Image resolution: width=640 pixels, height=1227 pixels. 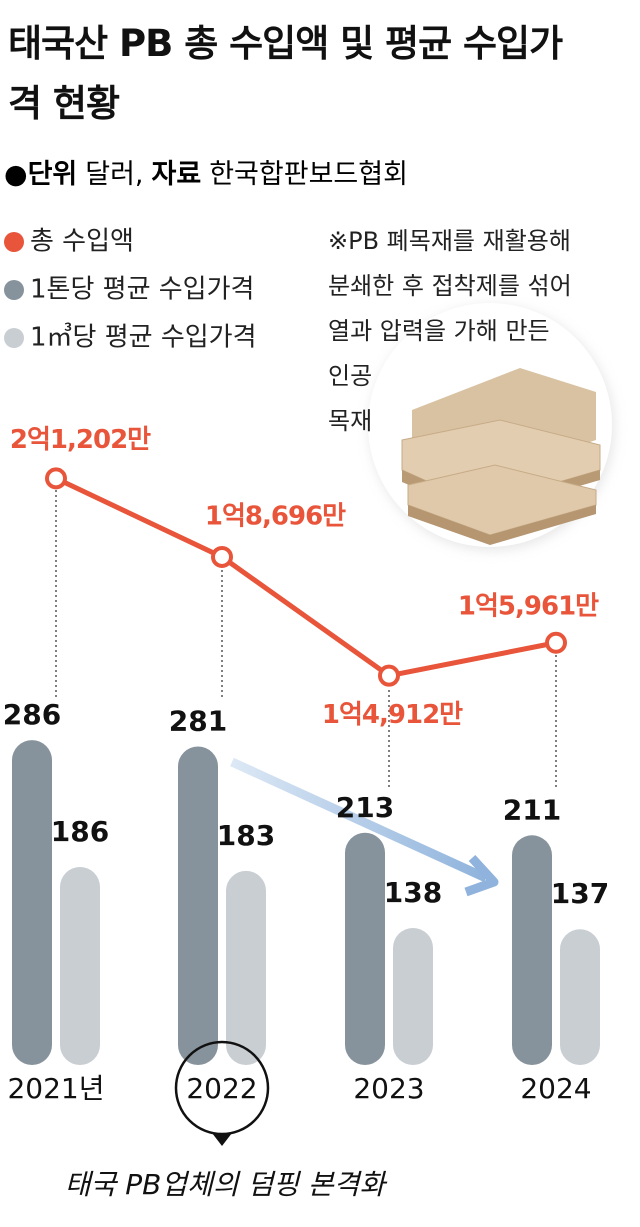 I want to click on trend-arrow-head, so click(x=481, y=875).